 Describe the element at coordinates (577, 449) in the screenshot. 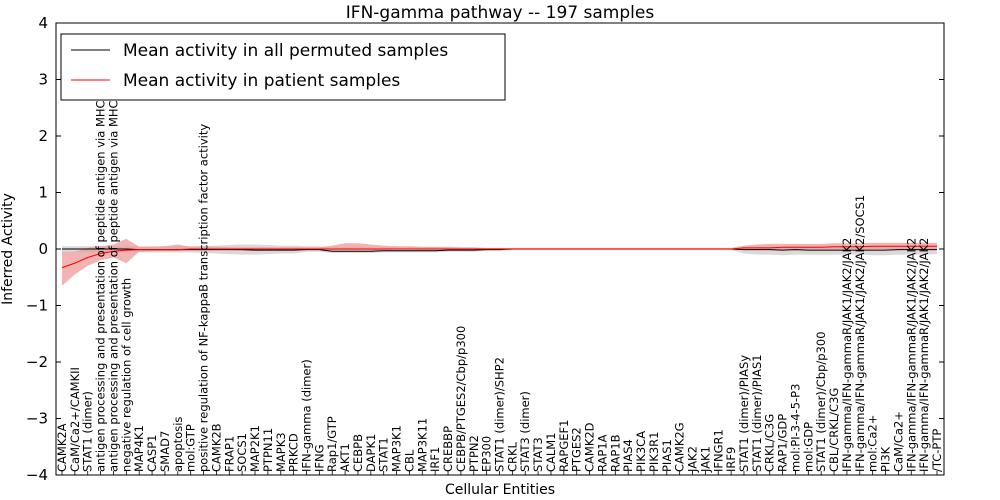

I see `x-tick-label: PTGES2` at that location.